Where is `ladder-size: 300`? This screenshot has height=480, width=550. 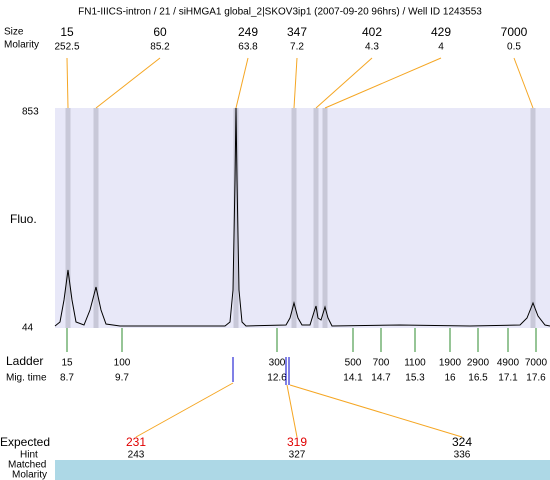 ladder-size: 300 is located at coordinates (277, 363).